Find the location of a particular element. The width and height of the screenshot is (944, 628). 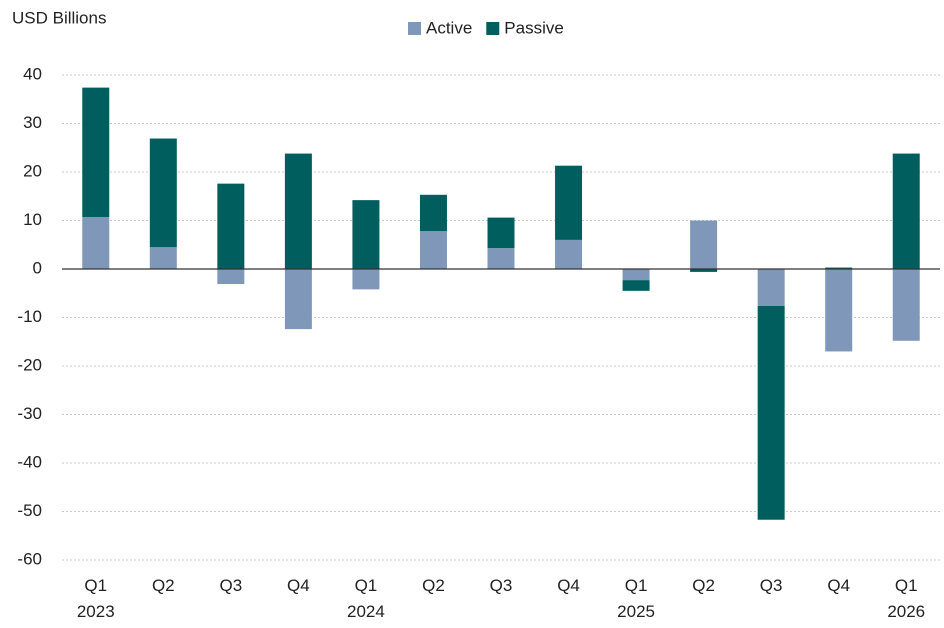

y-tick-label: -30 is located at coordinates (29, 413).